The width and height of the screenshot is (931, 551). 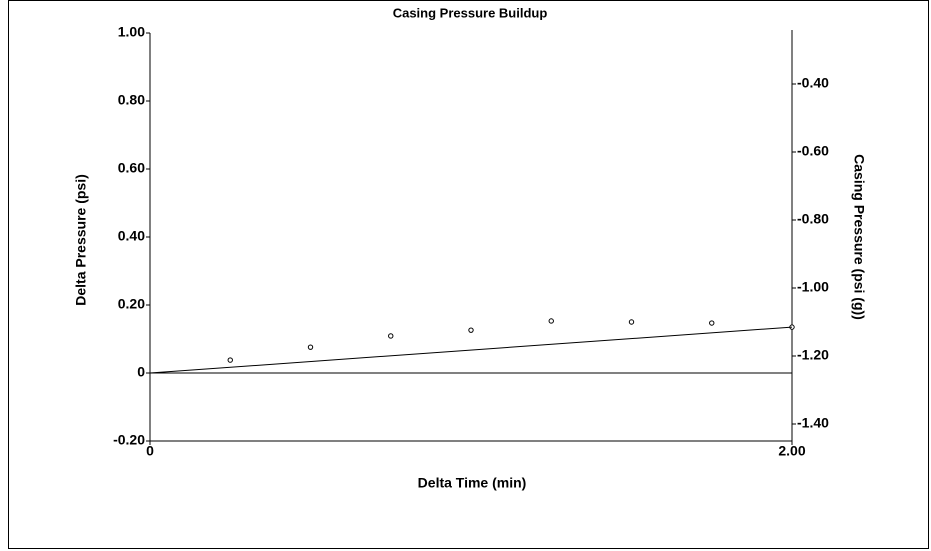 What do you see at coordinates (859, 237) in the screenshot?
I see `y2-axis-label: Casing Pressure (psi (g))` at bounding box center [859, 237].